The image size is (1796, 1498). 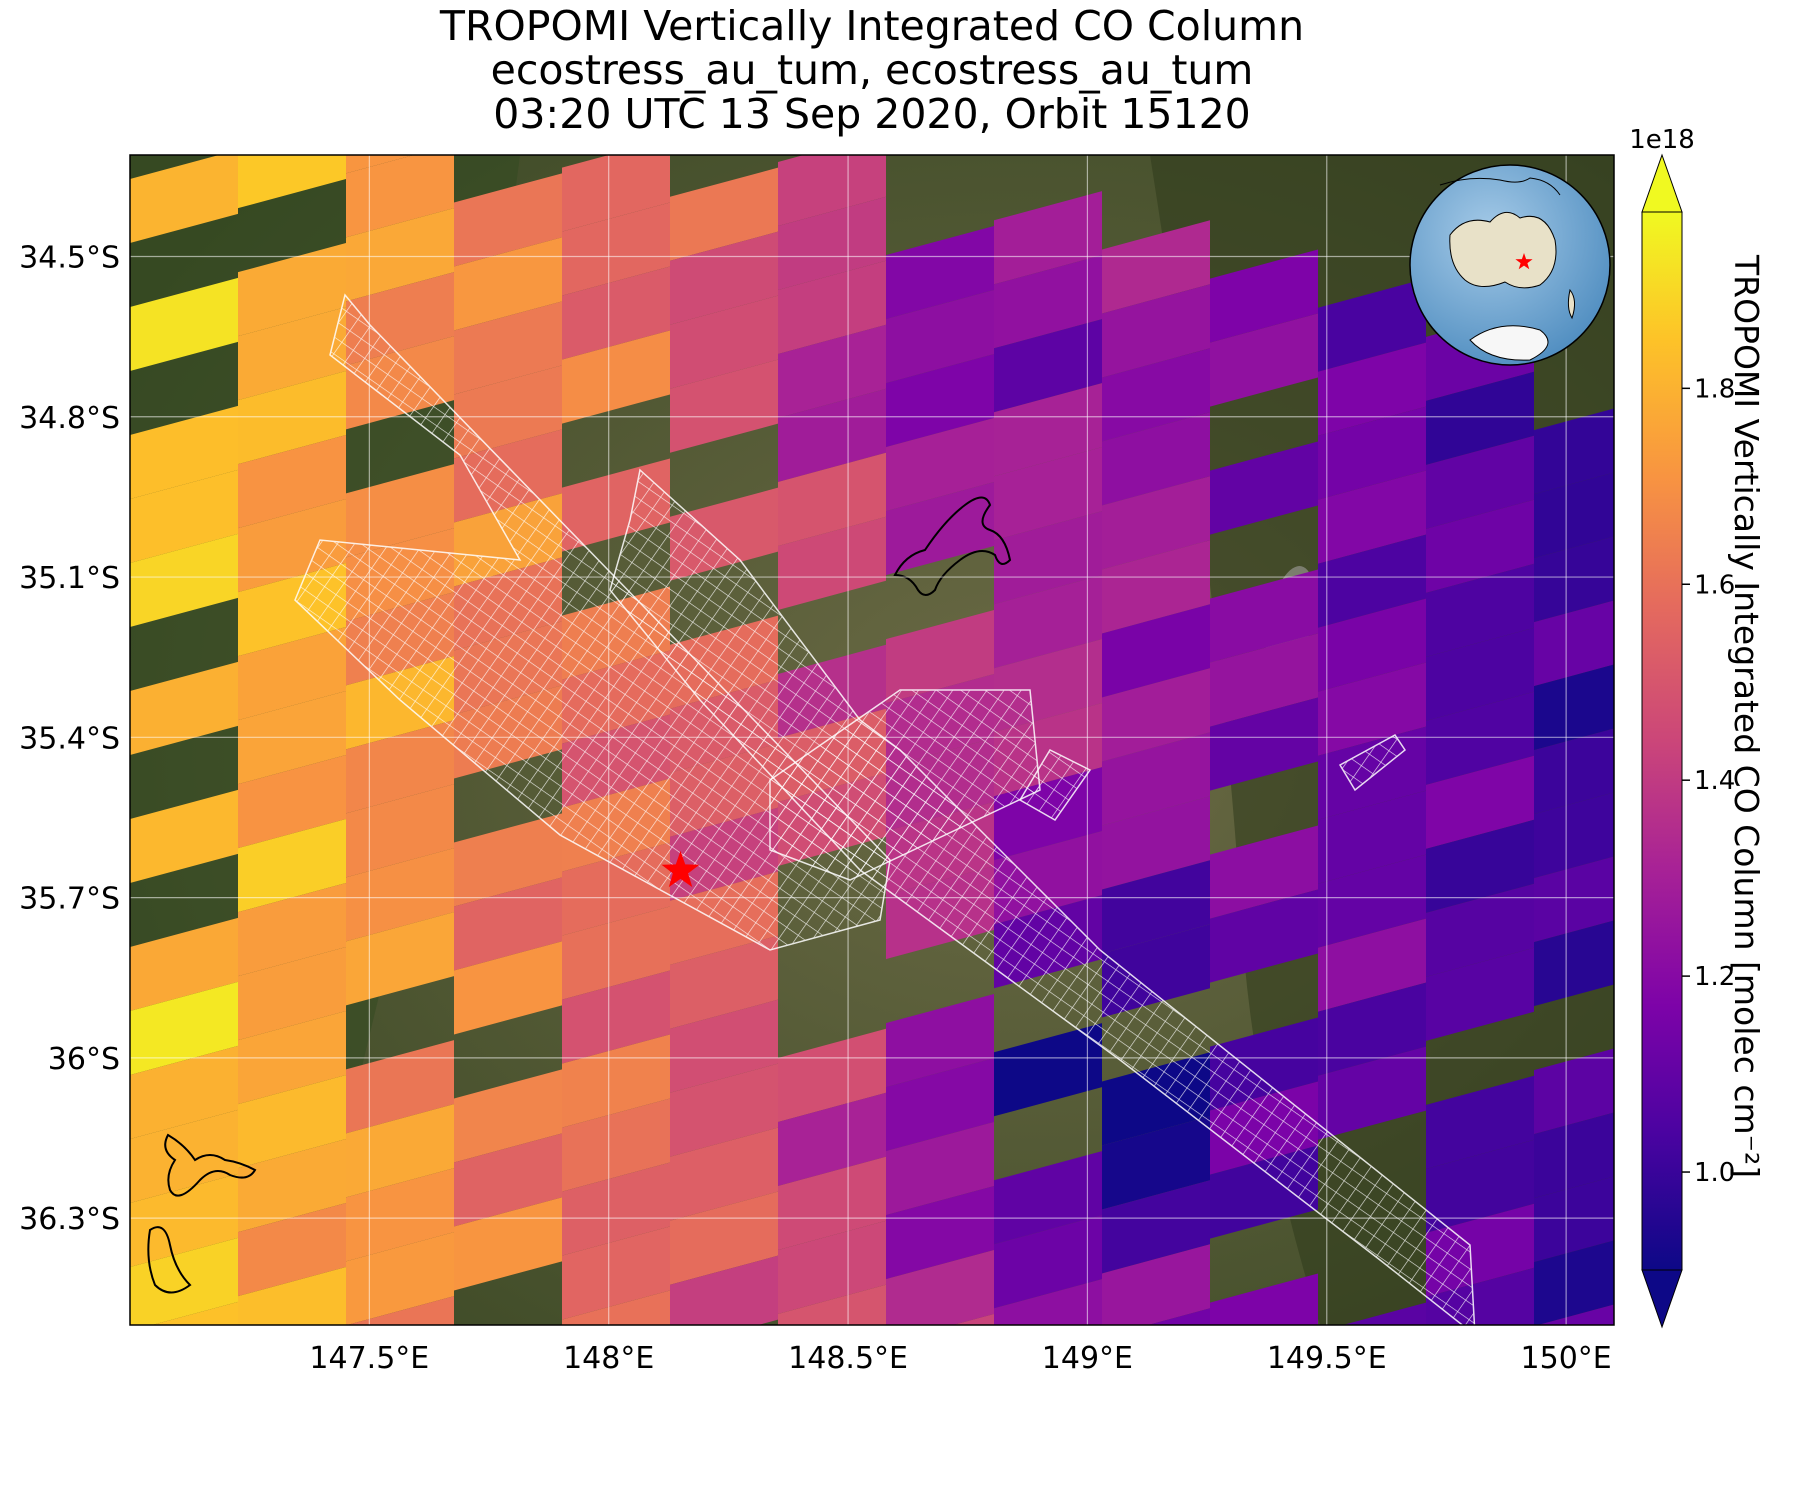 I want to click on blowering-reservoir-outline, so click(x=202, y=1213).